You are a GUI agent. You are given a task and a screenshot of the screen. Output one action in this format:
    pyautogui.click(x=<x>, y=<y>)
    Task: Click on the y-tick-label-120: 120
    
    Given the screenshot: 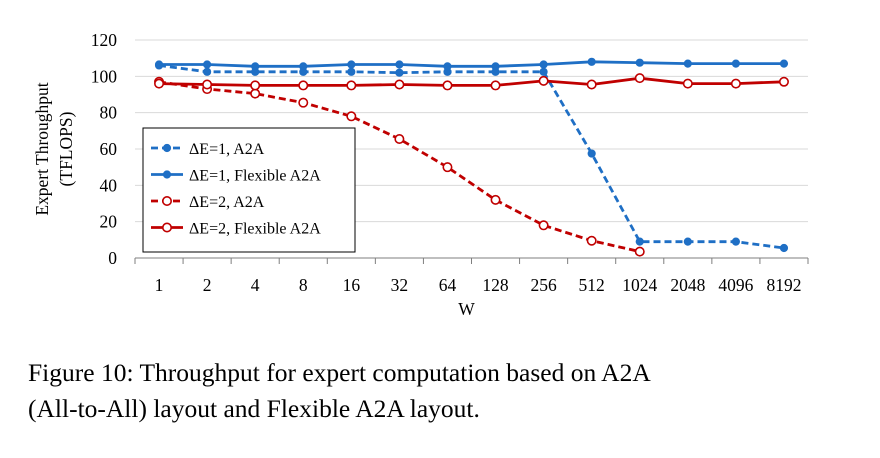 What is the action you would take?
    pyautogui.click(x=104, y=40)
    